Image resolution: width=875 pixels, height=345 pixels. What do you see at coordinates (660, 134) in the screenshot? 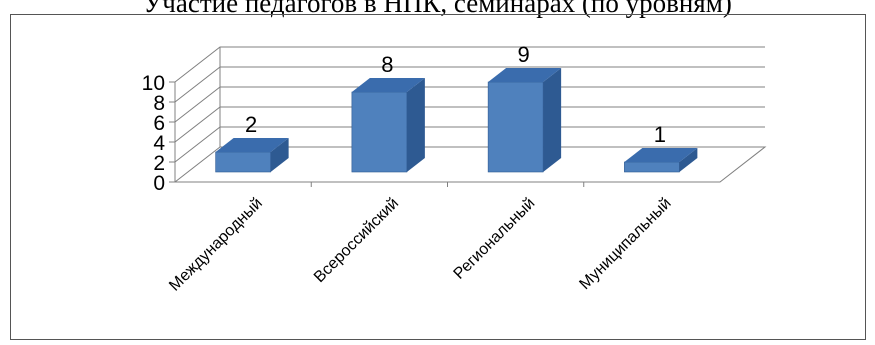
I see `data-label: 1` at bounding box center [660, 134].